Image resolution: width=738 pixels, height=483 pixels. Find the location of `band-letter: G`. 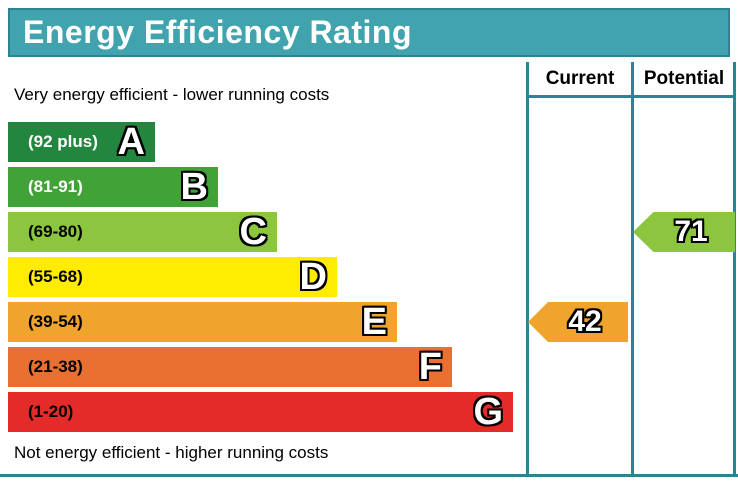

band-letter: G is located at coordinates (488, 412).